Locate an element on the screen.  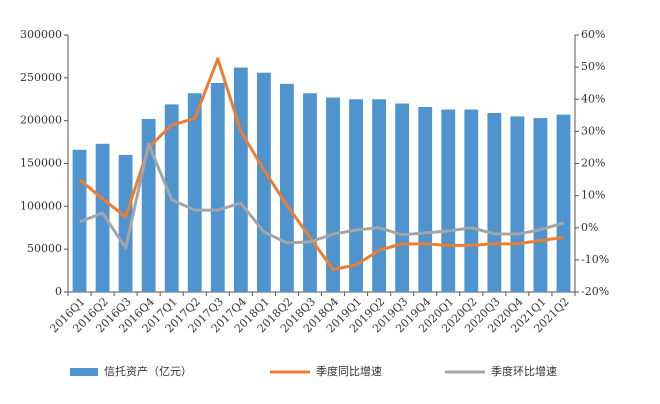
y2-tick-label: -10% is located at coordinates (595, 259).